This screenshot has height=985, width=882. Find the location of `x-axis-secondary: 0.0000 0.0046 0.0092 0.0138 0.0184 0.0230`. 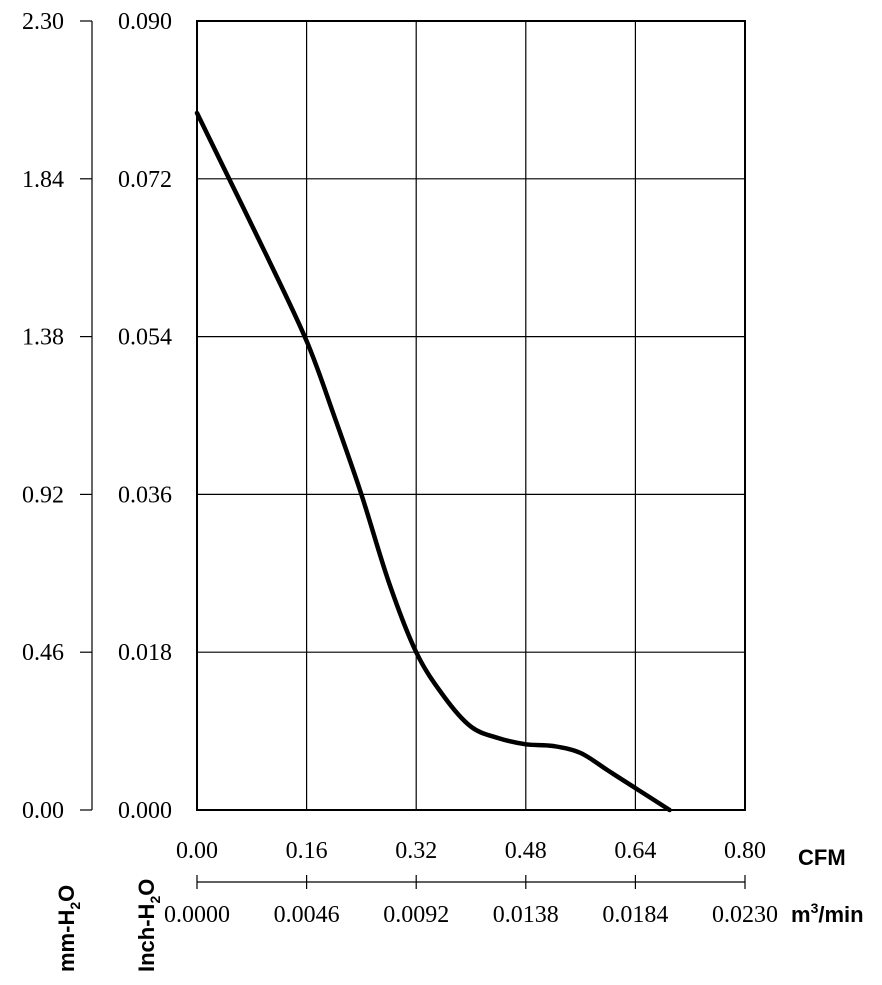

x-axis-secondary: 0.0000 0.0046 0.0092 0.0138 0.0184 0.0230 is located at coordinates (471, 901).